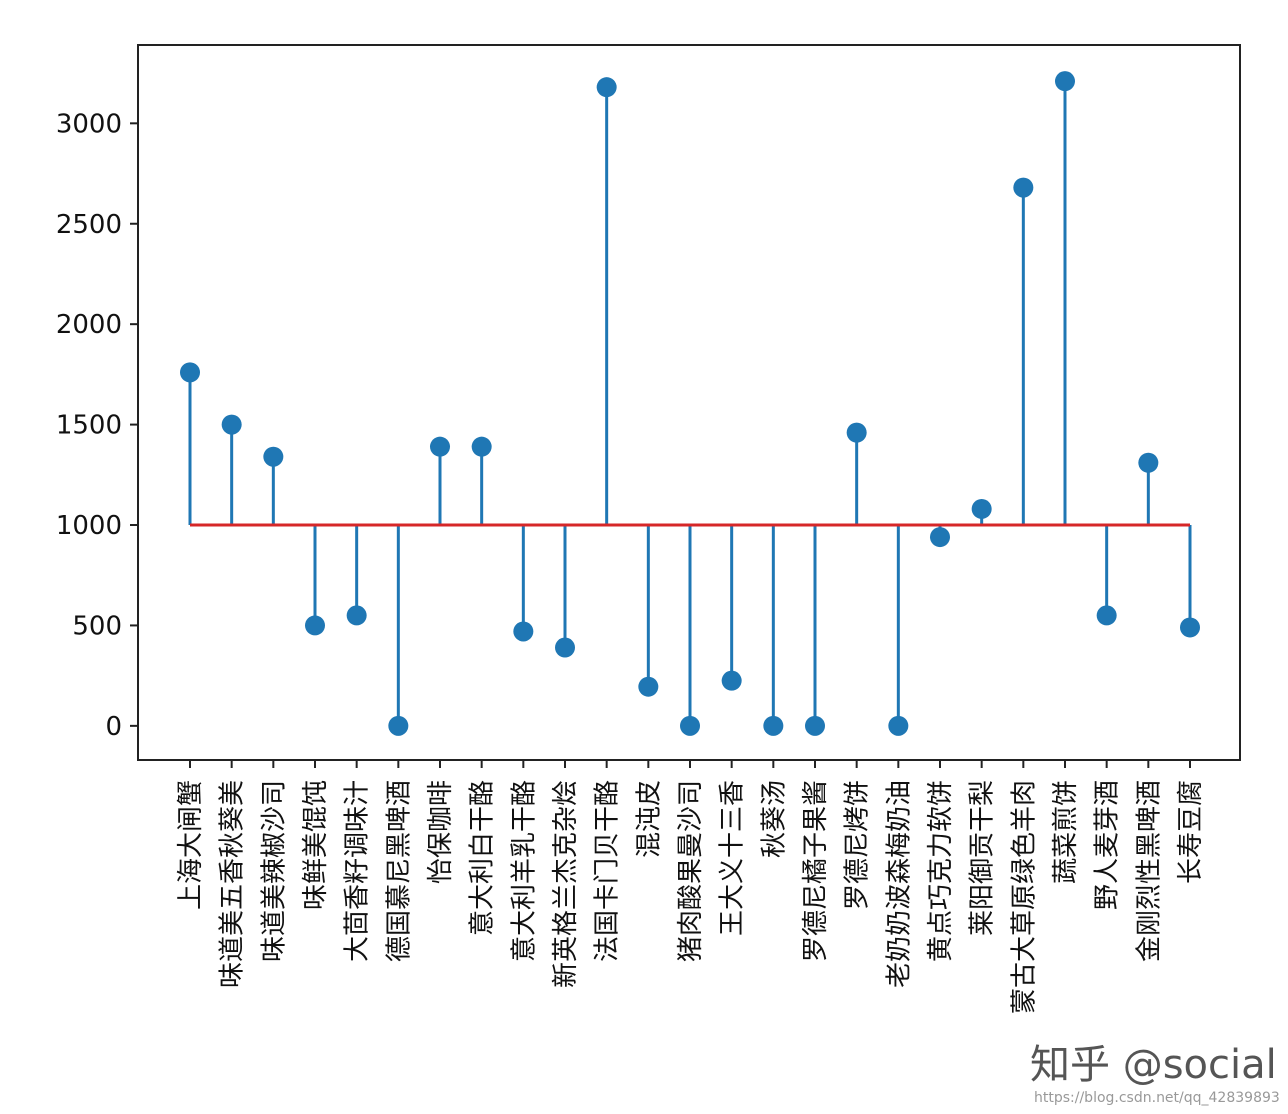  I want to click on x-tick-label: 罗德尼橘子果酱, so click(816, 871).